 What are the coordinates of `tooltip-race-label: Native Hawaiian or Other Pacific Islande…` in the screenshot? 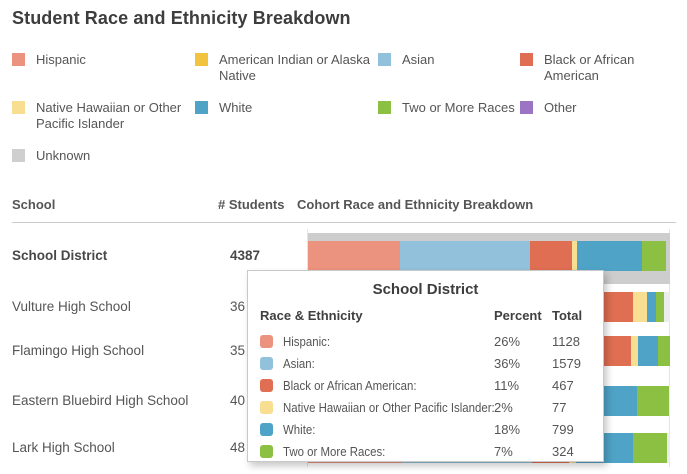 It's located at (389, 407).